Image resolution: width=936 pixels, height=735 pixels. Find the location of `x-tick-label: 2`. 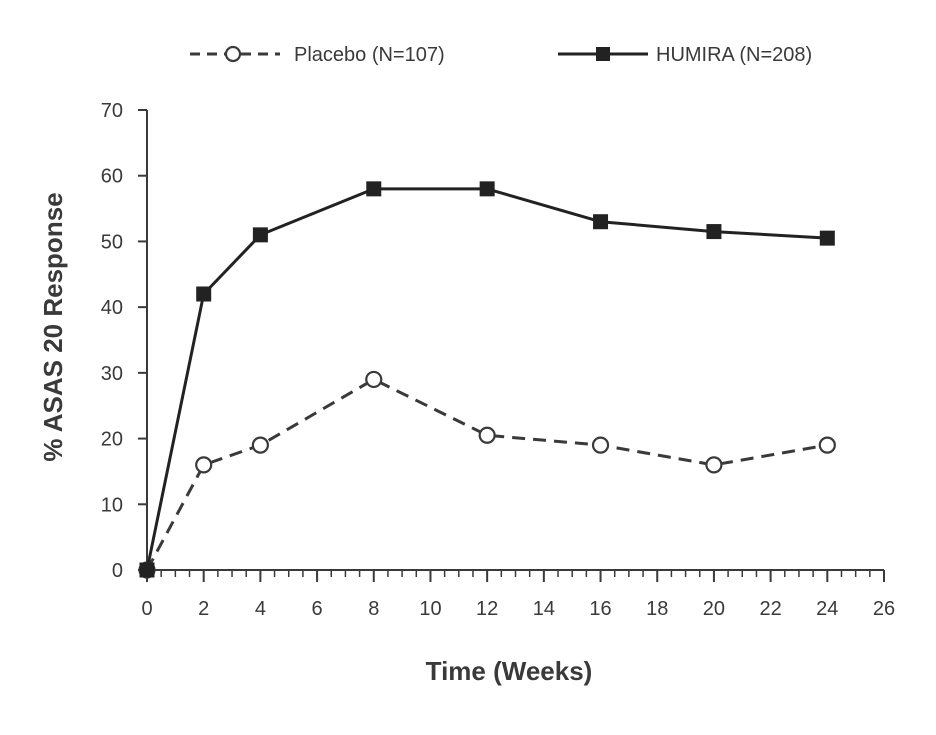

x-tick-label: 2 is located at coordinates (203, 609).